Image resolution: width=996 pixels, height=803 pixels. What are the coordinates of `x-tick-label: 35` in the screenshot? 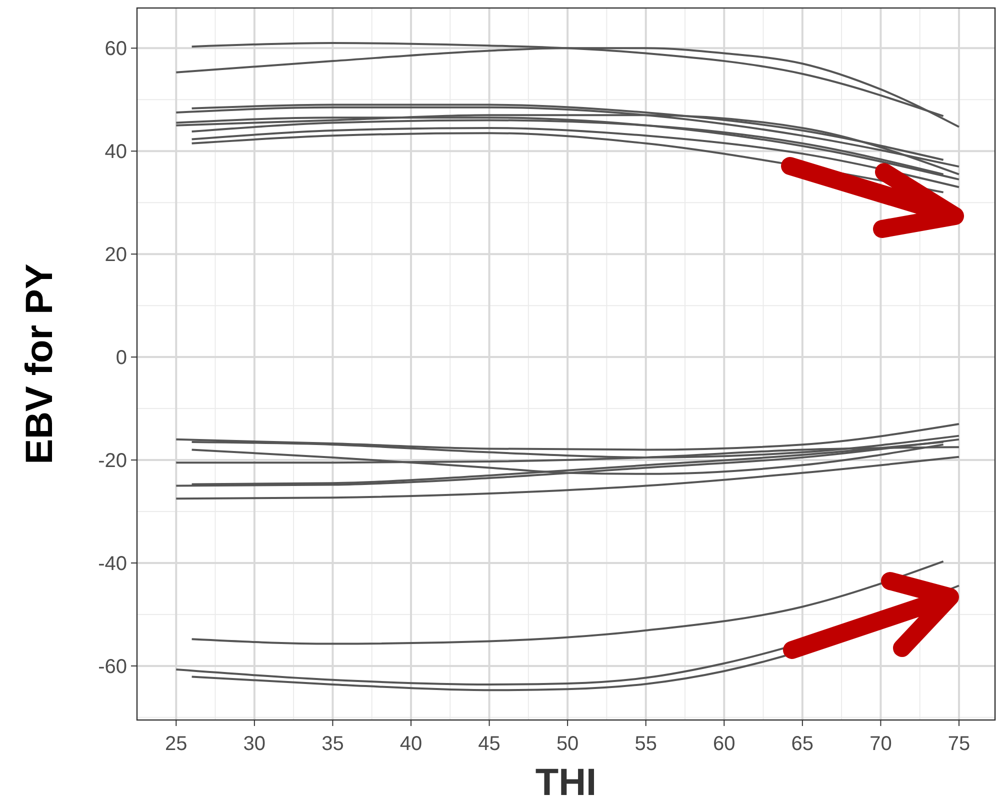 It's located at (333, 744).